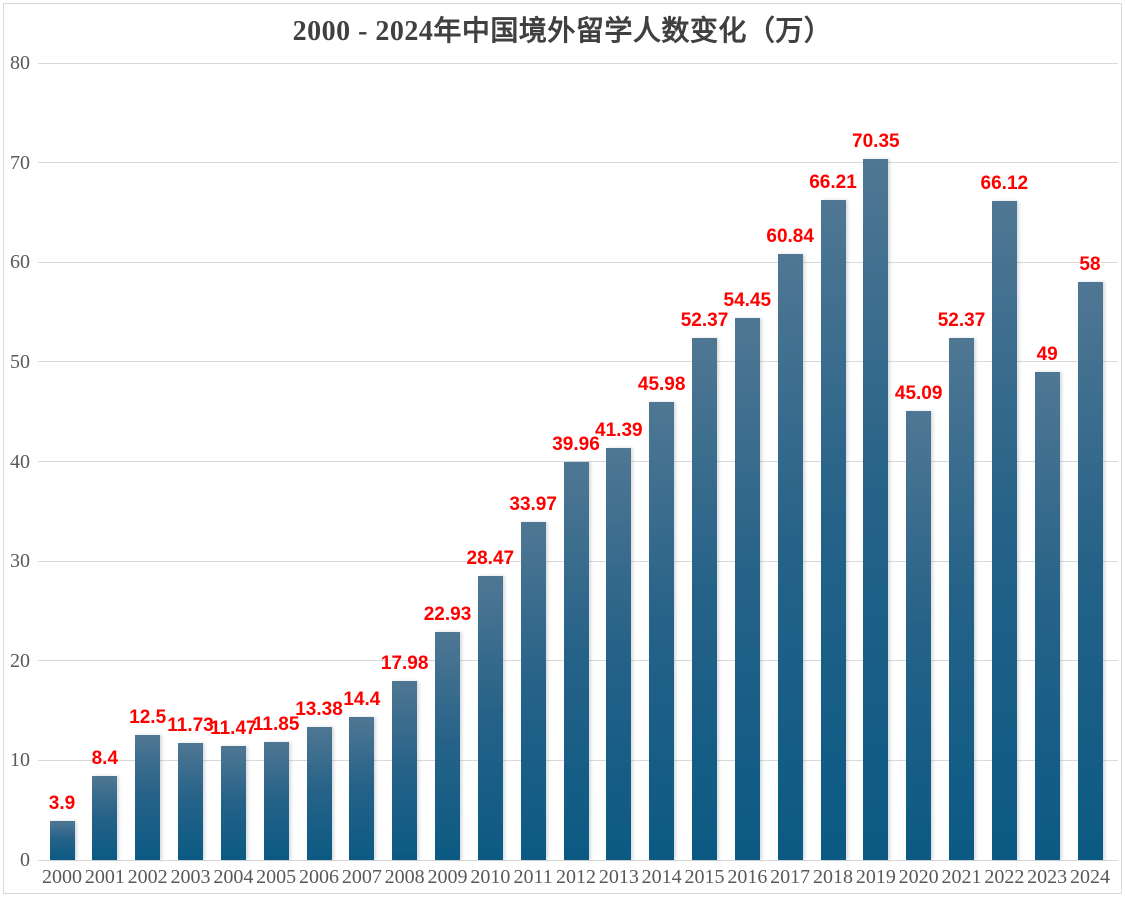  I want to click on bar-value-label: 45.09, so click(918, 393).